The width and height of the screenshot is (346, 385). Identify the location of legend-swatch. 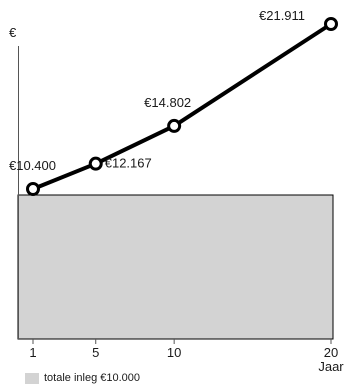
(32, 378).